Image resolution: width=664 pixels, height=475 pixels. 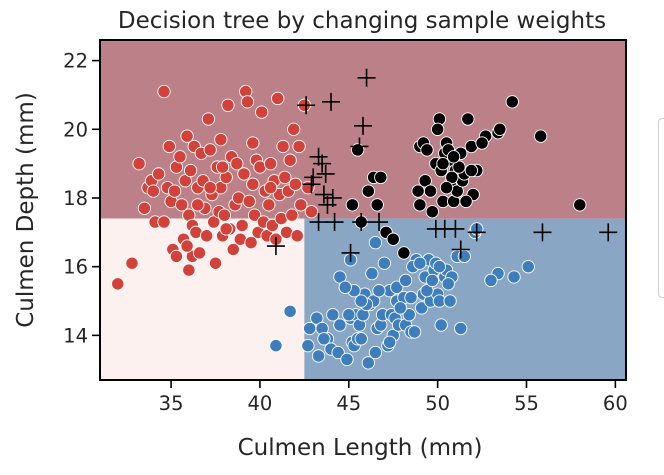 What do you see at coordinates (75, 198) in the screenshot?
I see `y-tick-label: 18` at bounding box center [75, 198].